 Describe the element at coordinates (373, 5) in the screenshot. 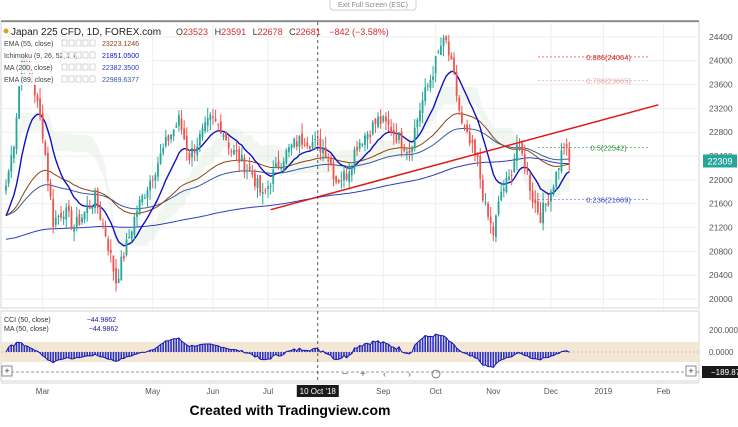

I see `exit-fullscreen-button: Exit Full Screen (ESC)` at that location.